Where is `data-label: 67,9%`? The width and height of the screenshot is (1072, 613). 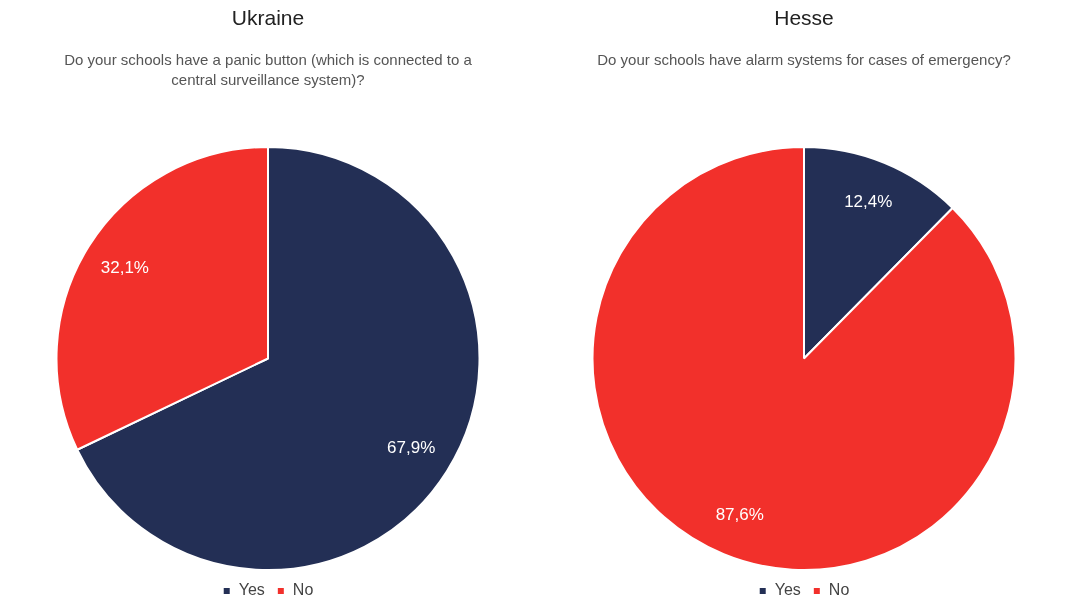
data-label: 67,9% is located at coordinates (411, 448).